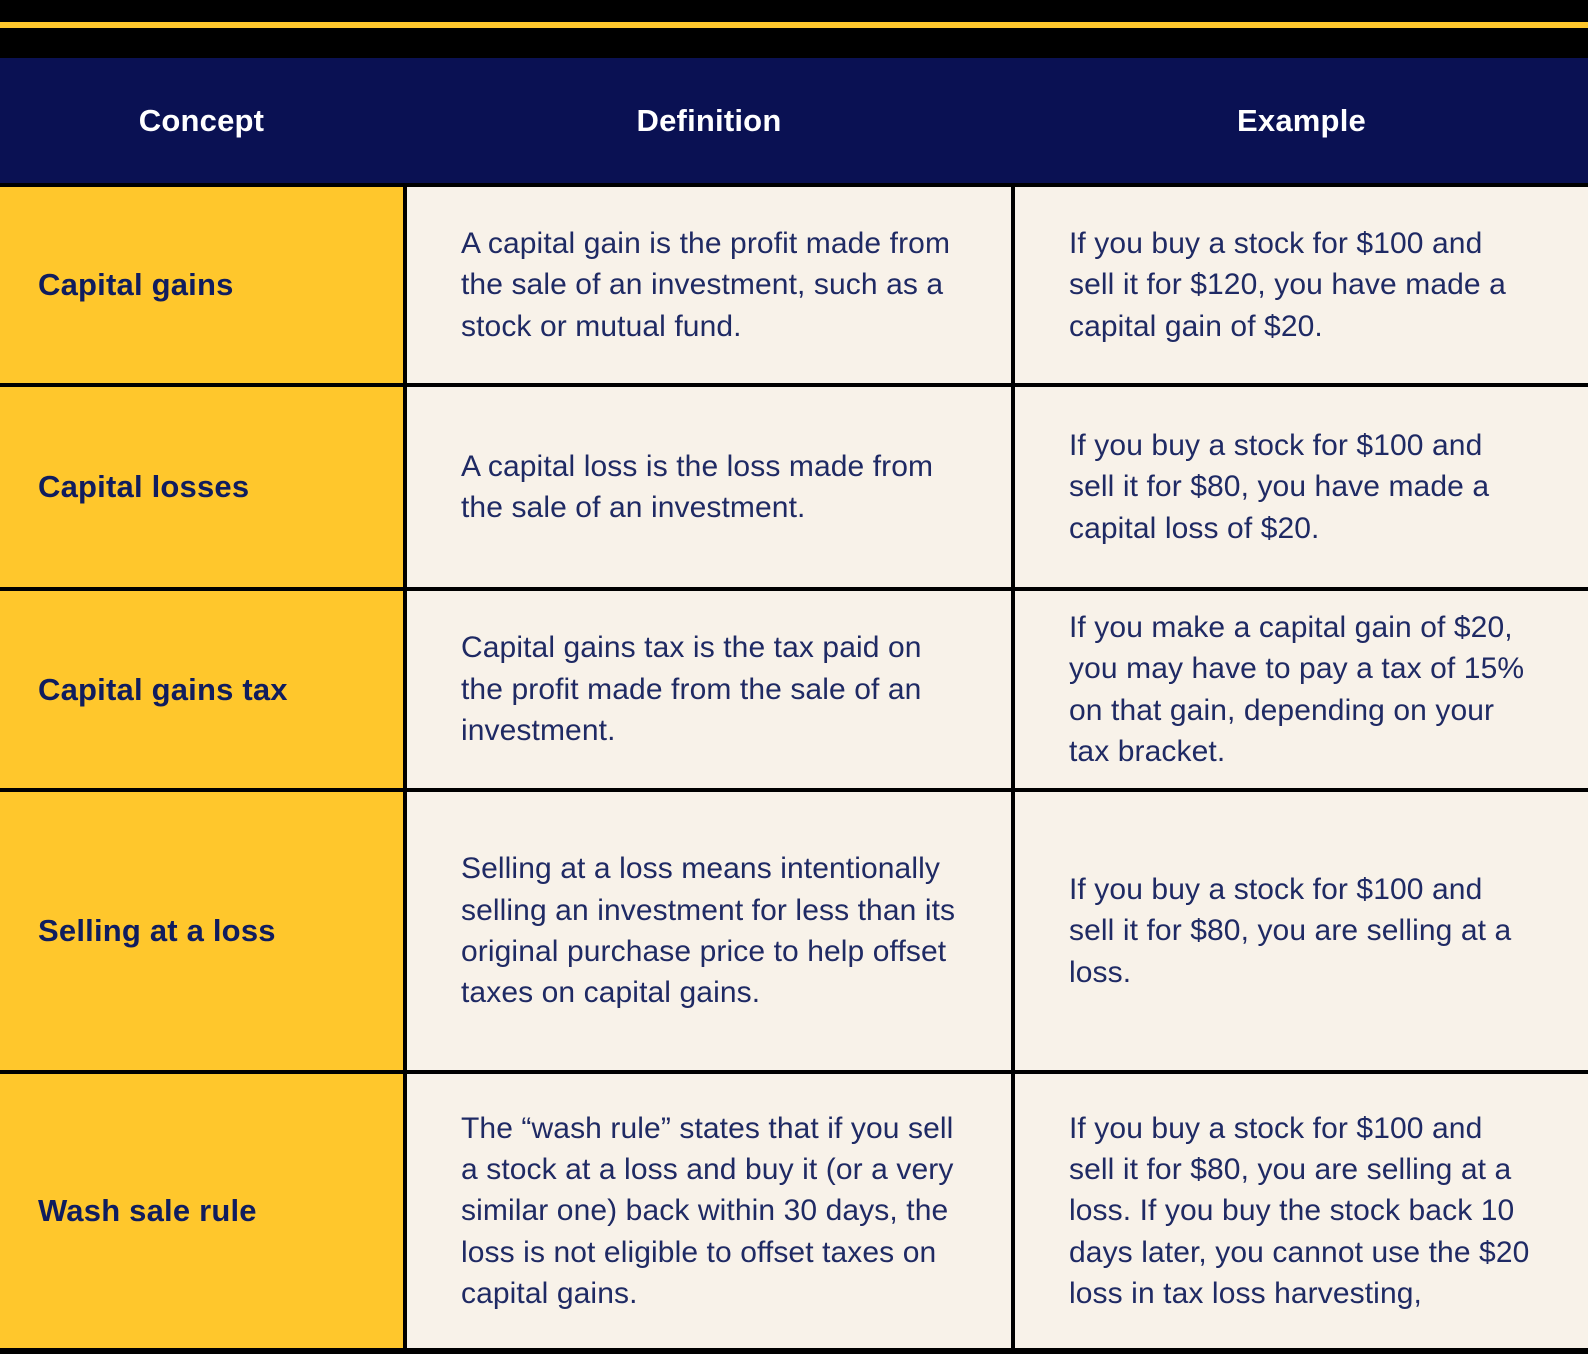  What do you see at coordinates (157, 930) in the screenshot?
I see `concept-label: Selling at a loss` at bounding box center [157, 930].